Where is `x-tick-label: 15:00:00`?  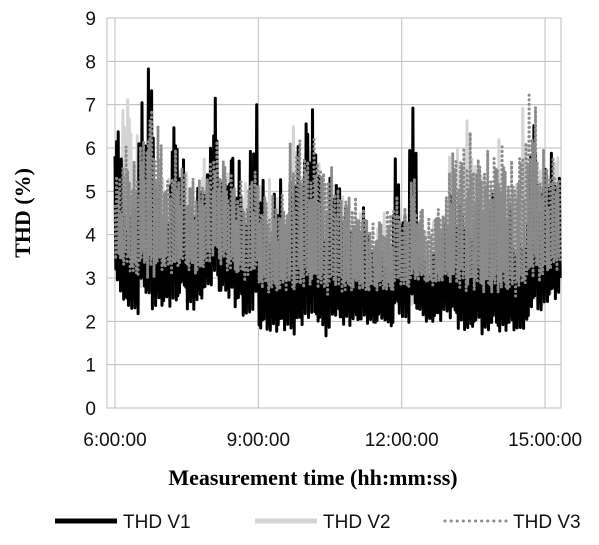
x-tick-label: 15:00:00 is located at coordinates (545, 440).